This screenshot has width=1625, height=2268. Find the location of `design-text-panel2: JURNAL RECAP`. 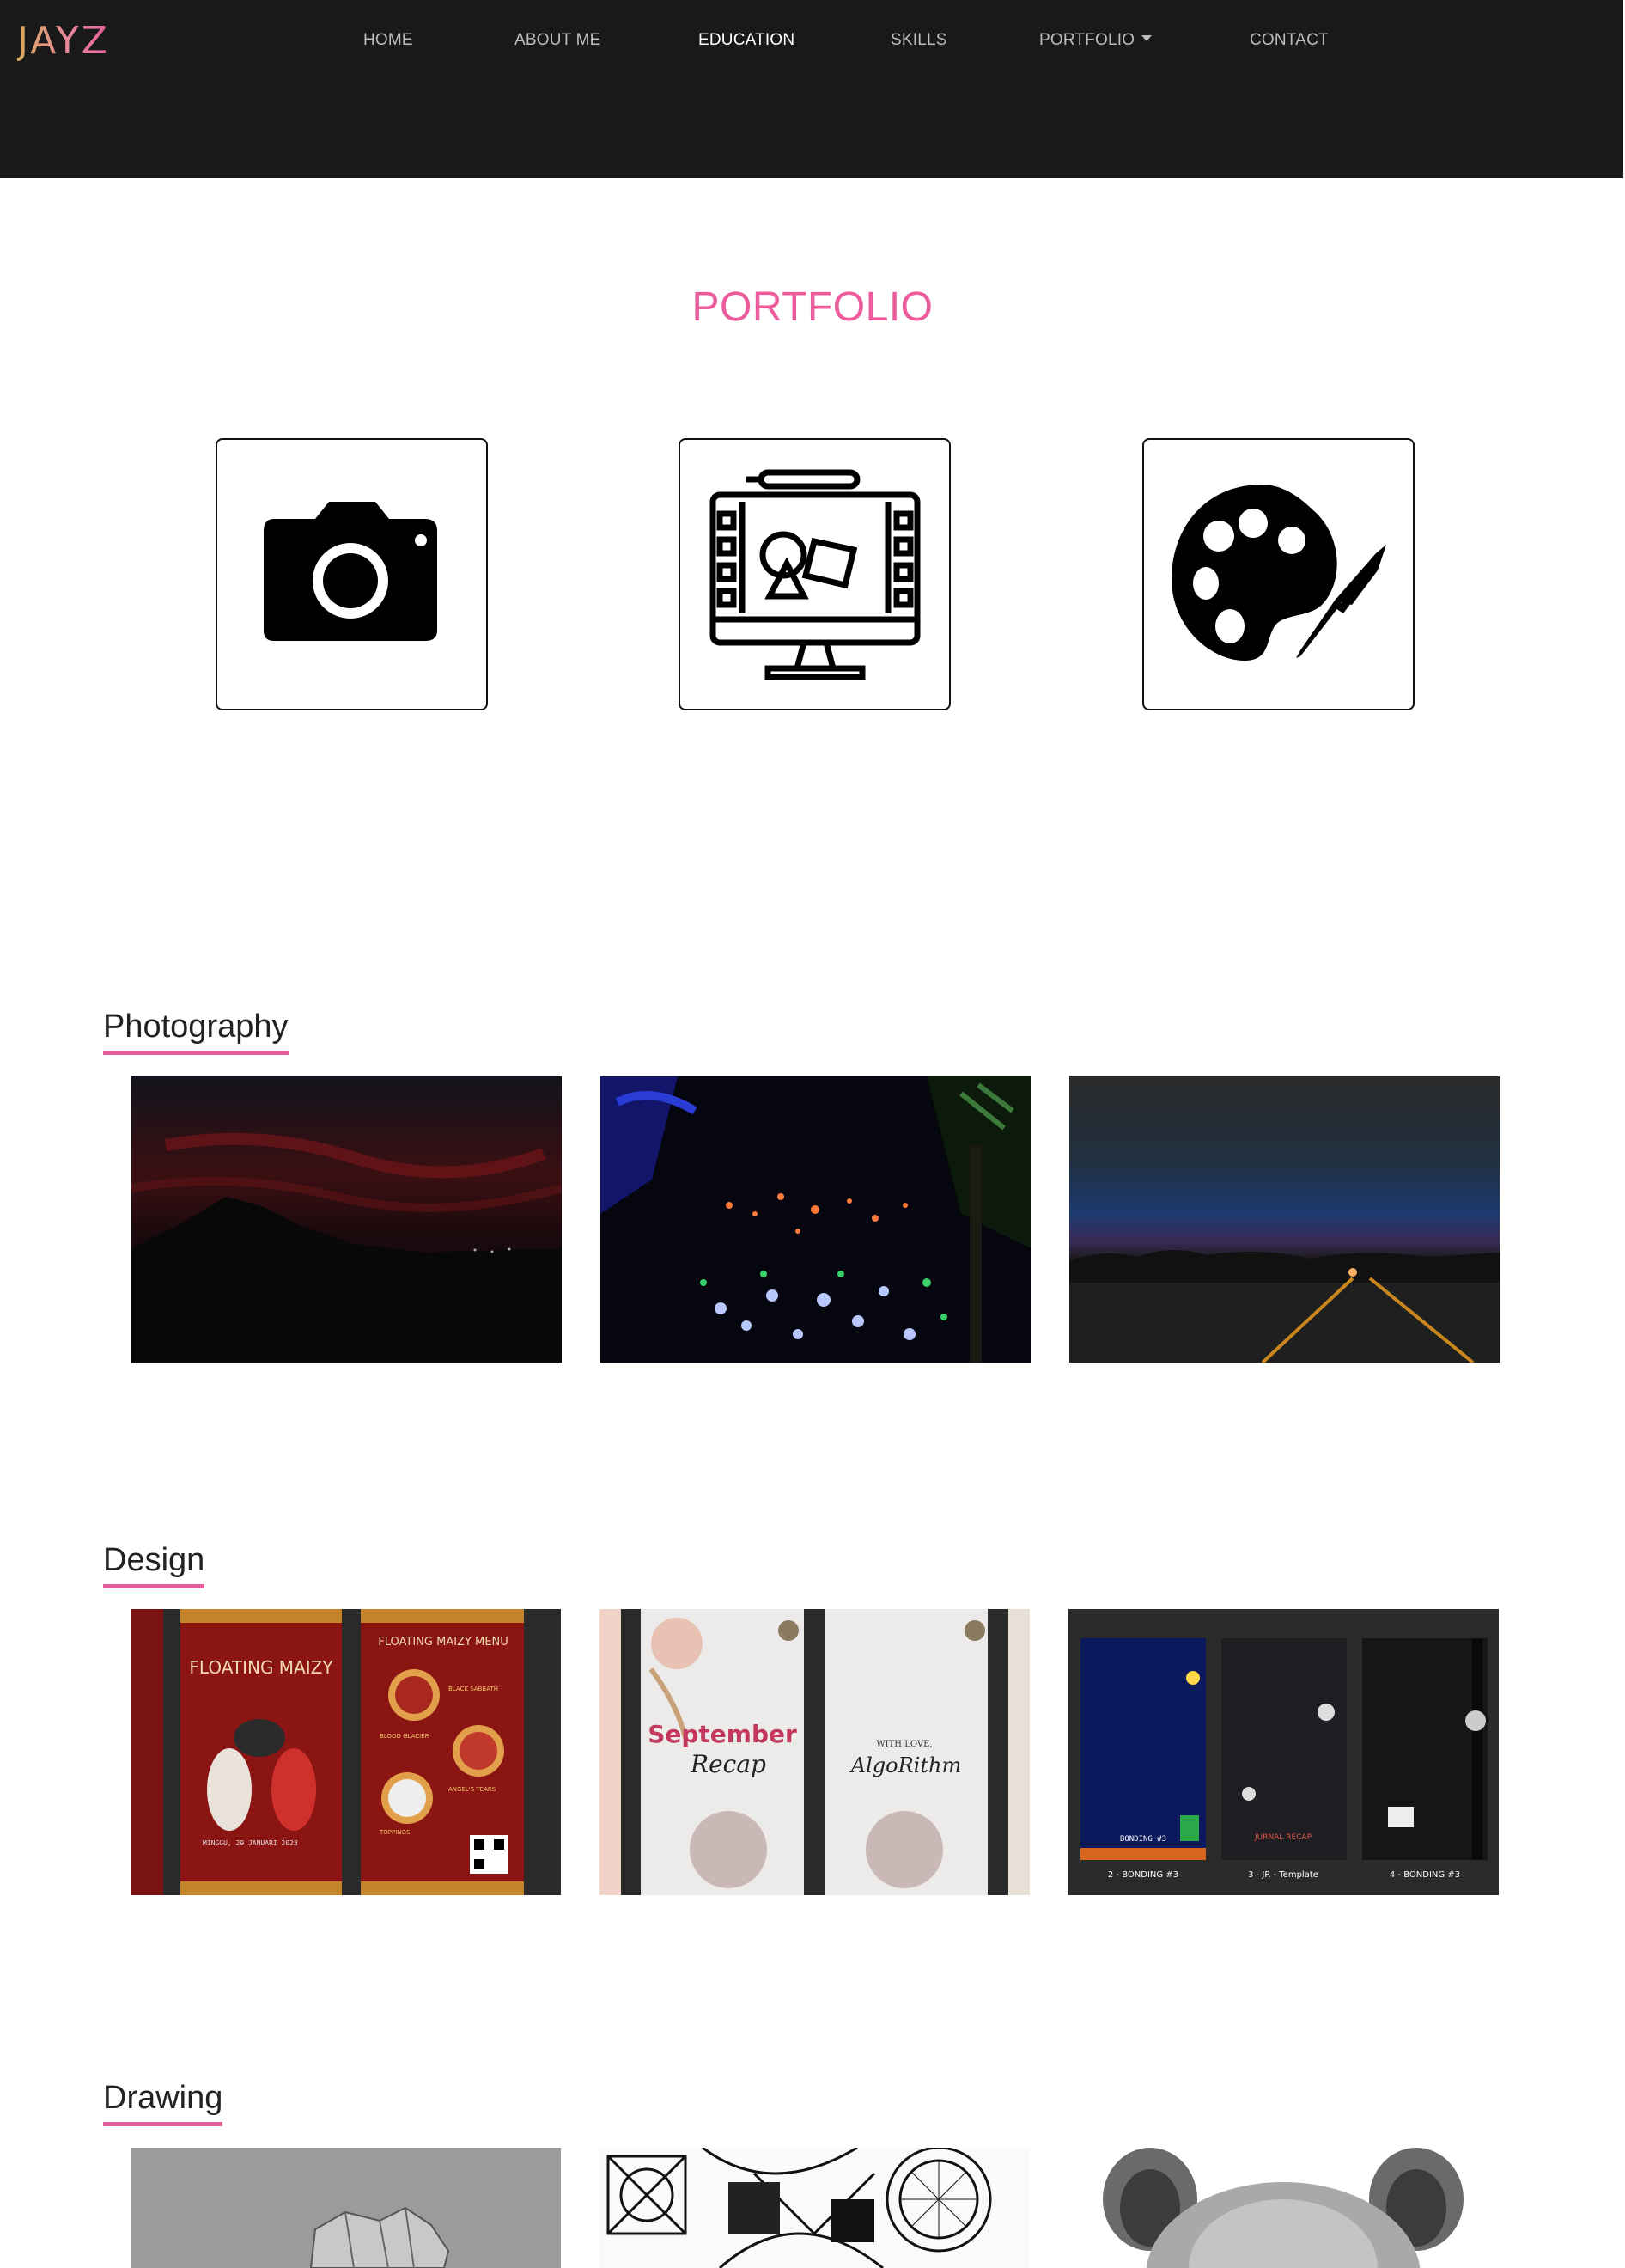

design-text-panel2: JURNAL RECAP is located at coordinates (1283, 1837).